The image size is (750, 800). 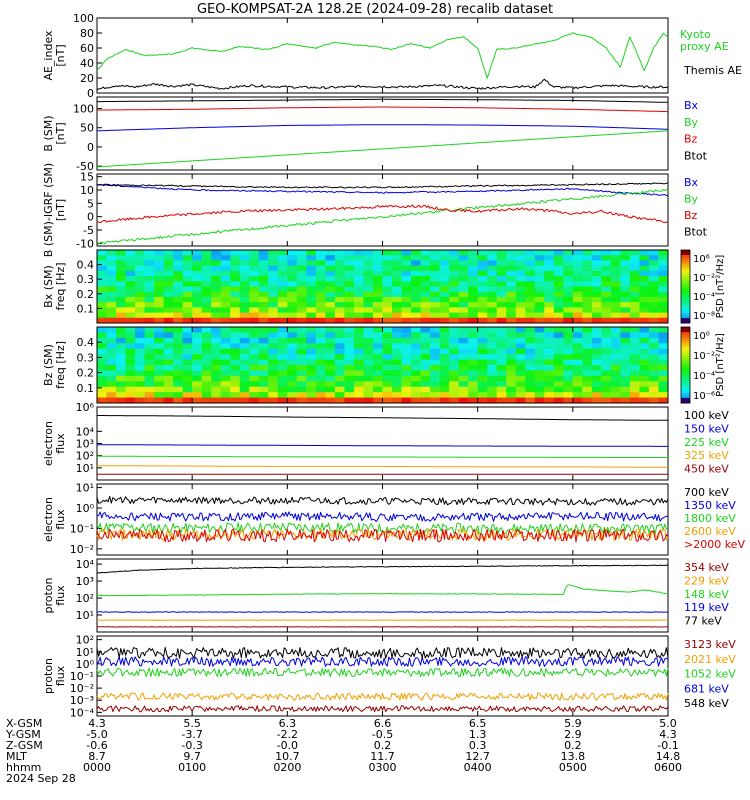 What do you see at coordinates (685, 268) in the screenshot?
I see `colorbar-step` at bounding box center [685, 268].